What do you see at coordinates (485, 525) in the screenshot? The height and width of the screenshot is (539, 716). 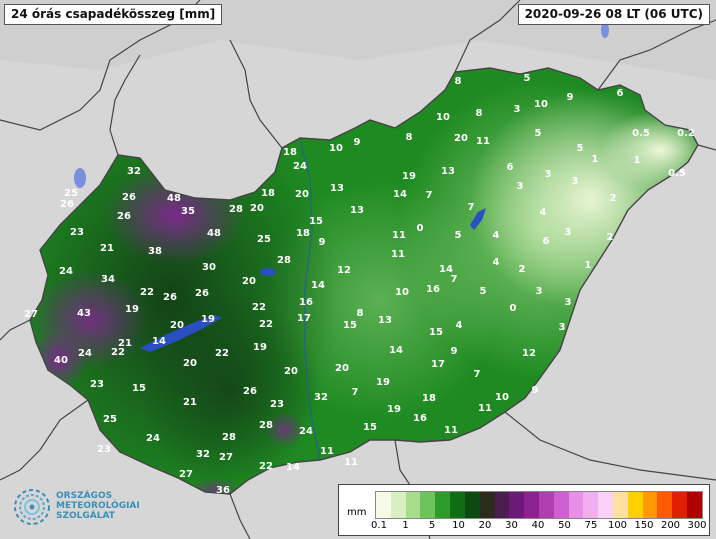 I see `legend-tick-label: 20` at bounding box center [485, 525].